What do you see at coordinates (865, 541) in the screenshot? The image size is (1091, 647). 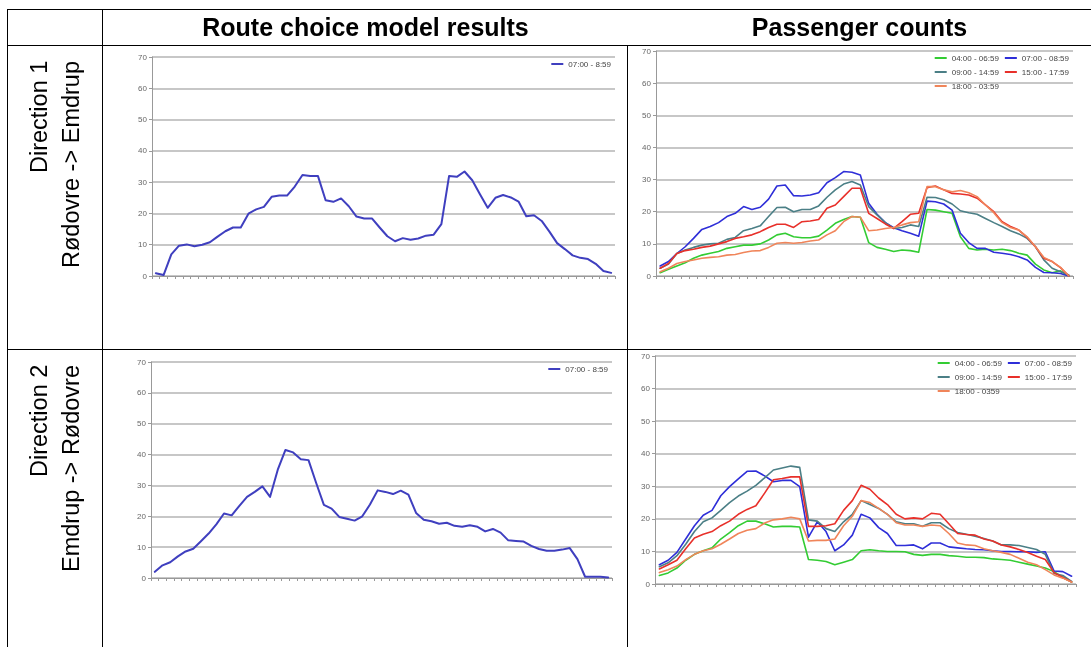 I see `line-series` at bounding box center [865, 541].